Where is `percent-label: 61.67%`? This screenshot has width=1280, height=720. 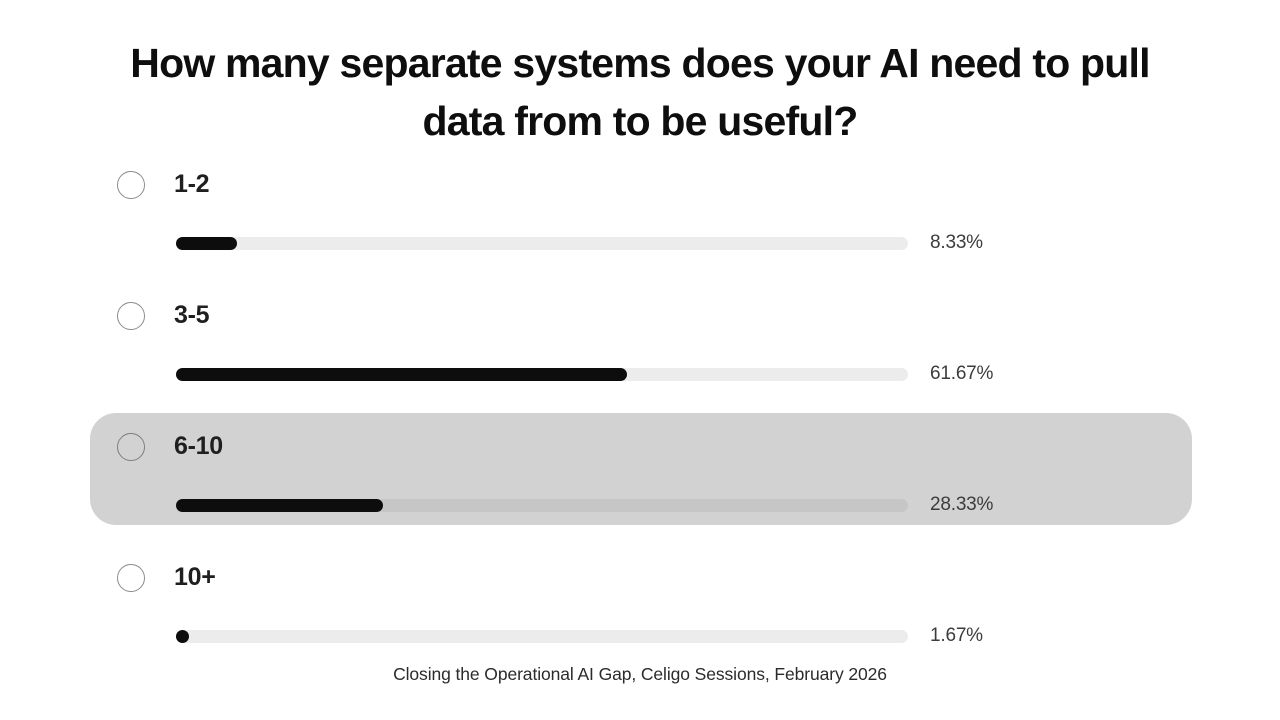 percent-label: 61.67% is located at coordinates (962, 373).